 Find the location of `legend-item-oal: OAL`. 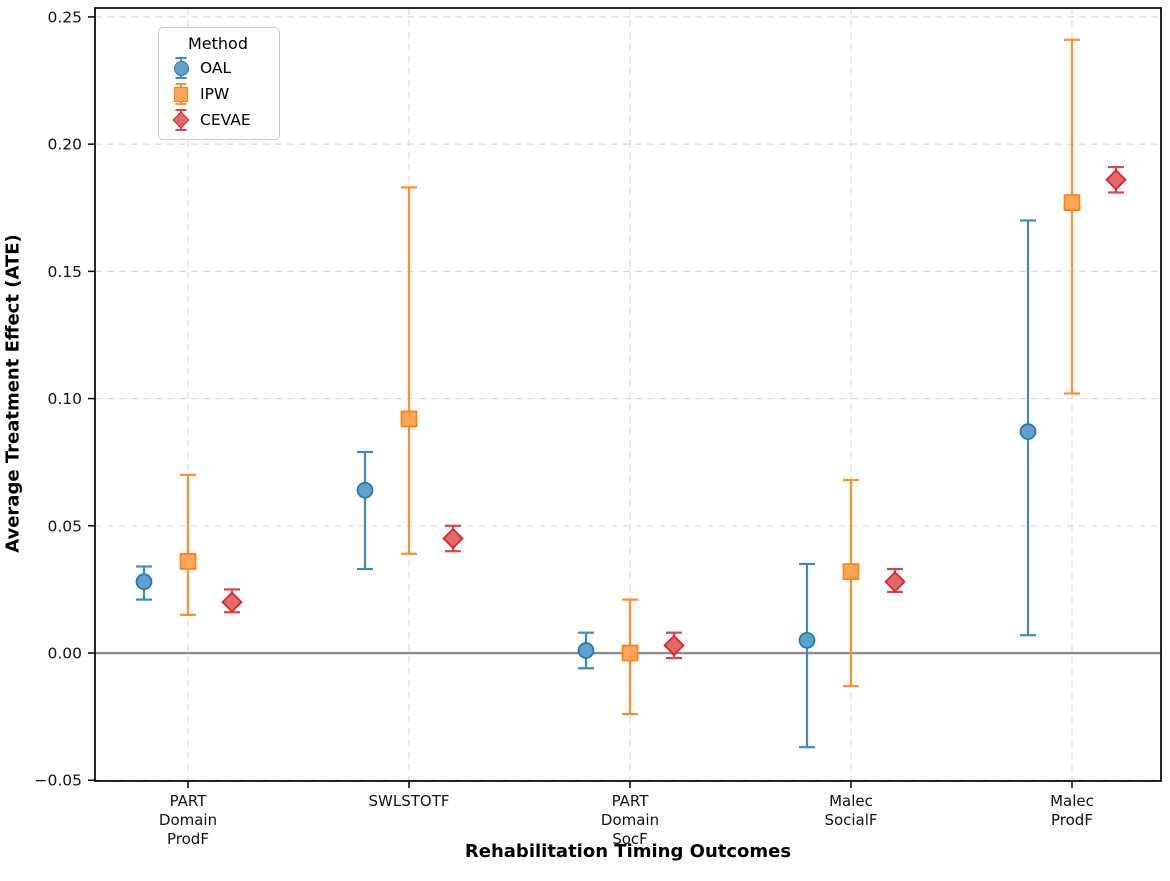

legend-item-oal: OAL is located at coordinates (218, 68).